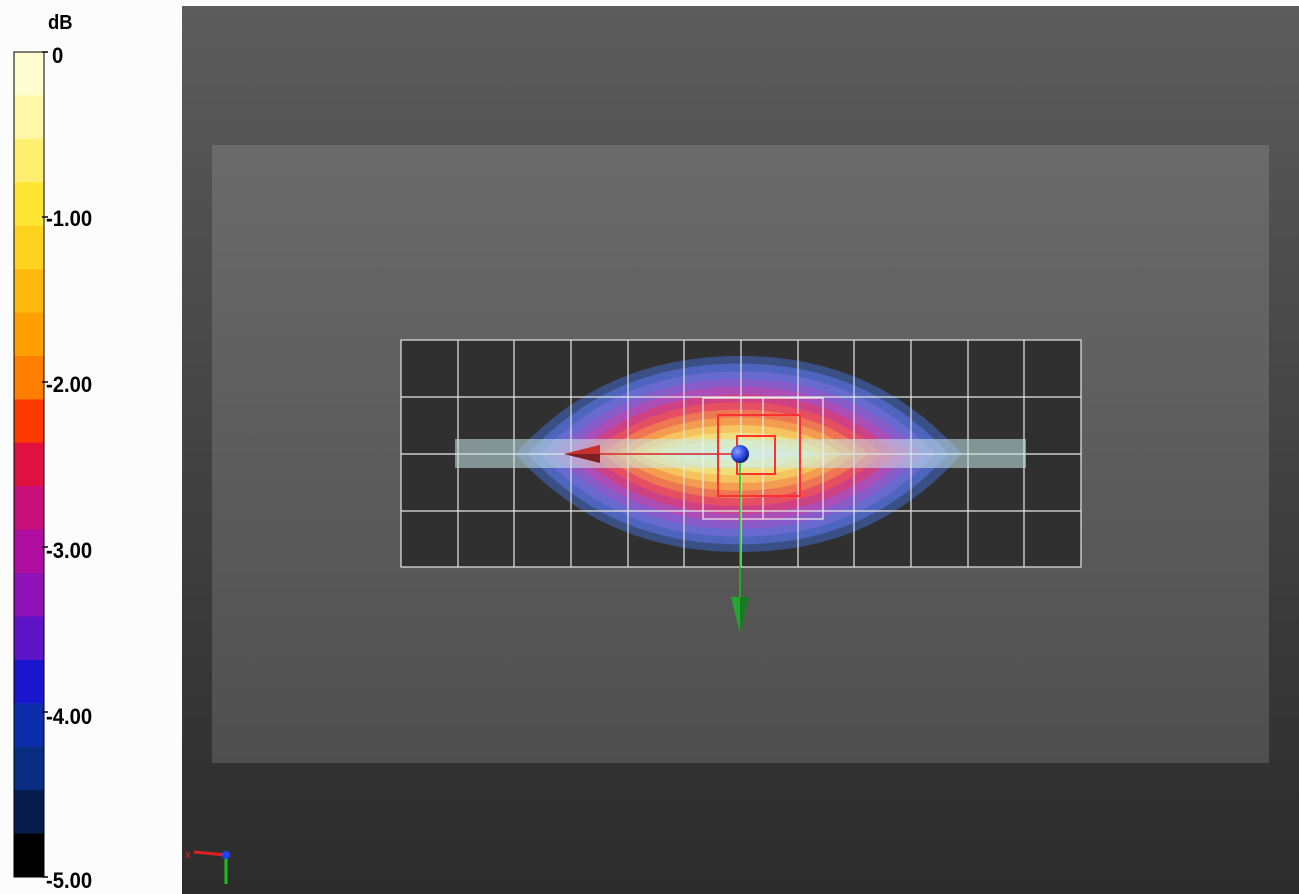 This screenshot has width=1299, height=894. What do you see at coordinates (69, 716) in the screenshot?
I see `tick-label-4: -4.00` at bounding box center [69, 716].